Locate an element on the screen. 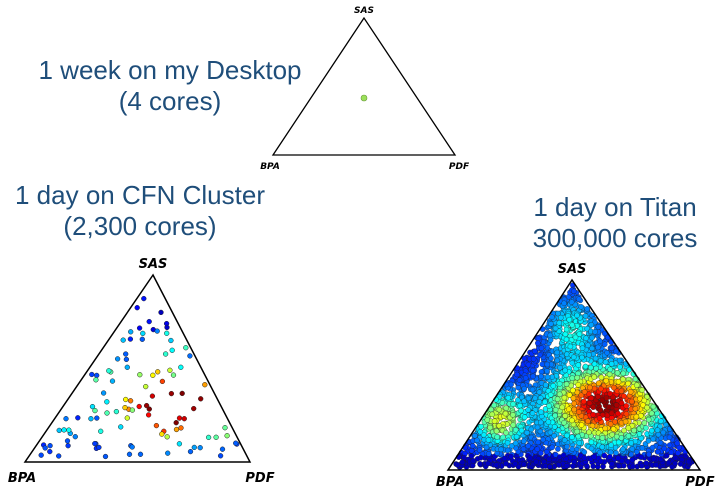  titan-caption: 1 day on Titan 300,000 cores is located at coordinates (600, 223).